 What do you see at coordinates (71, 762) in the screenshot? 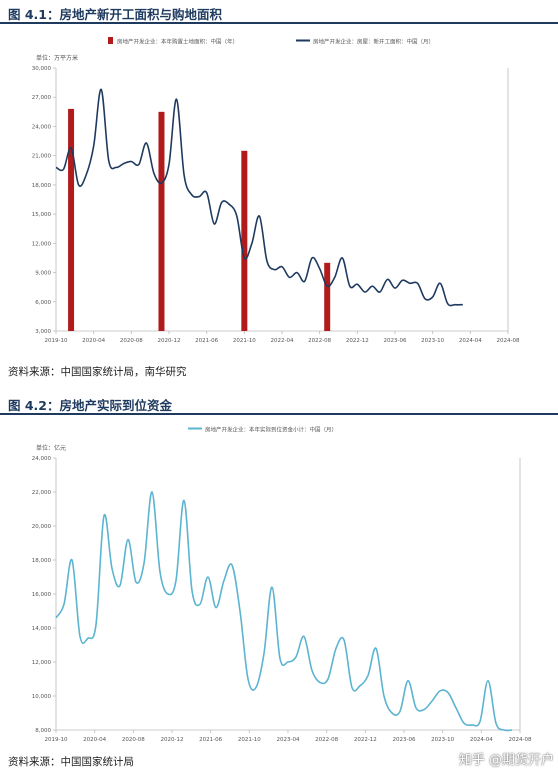
I see `figure2-source: 资料来源：中国国家统计局` at bounding box center [71, 762].